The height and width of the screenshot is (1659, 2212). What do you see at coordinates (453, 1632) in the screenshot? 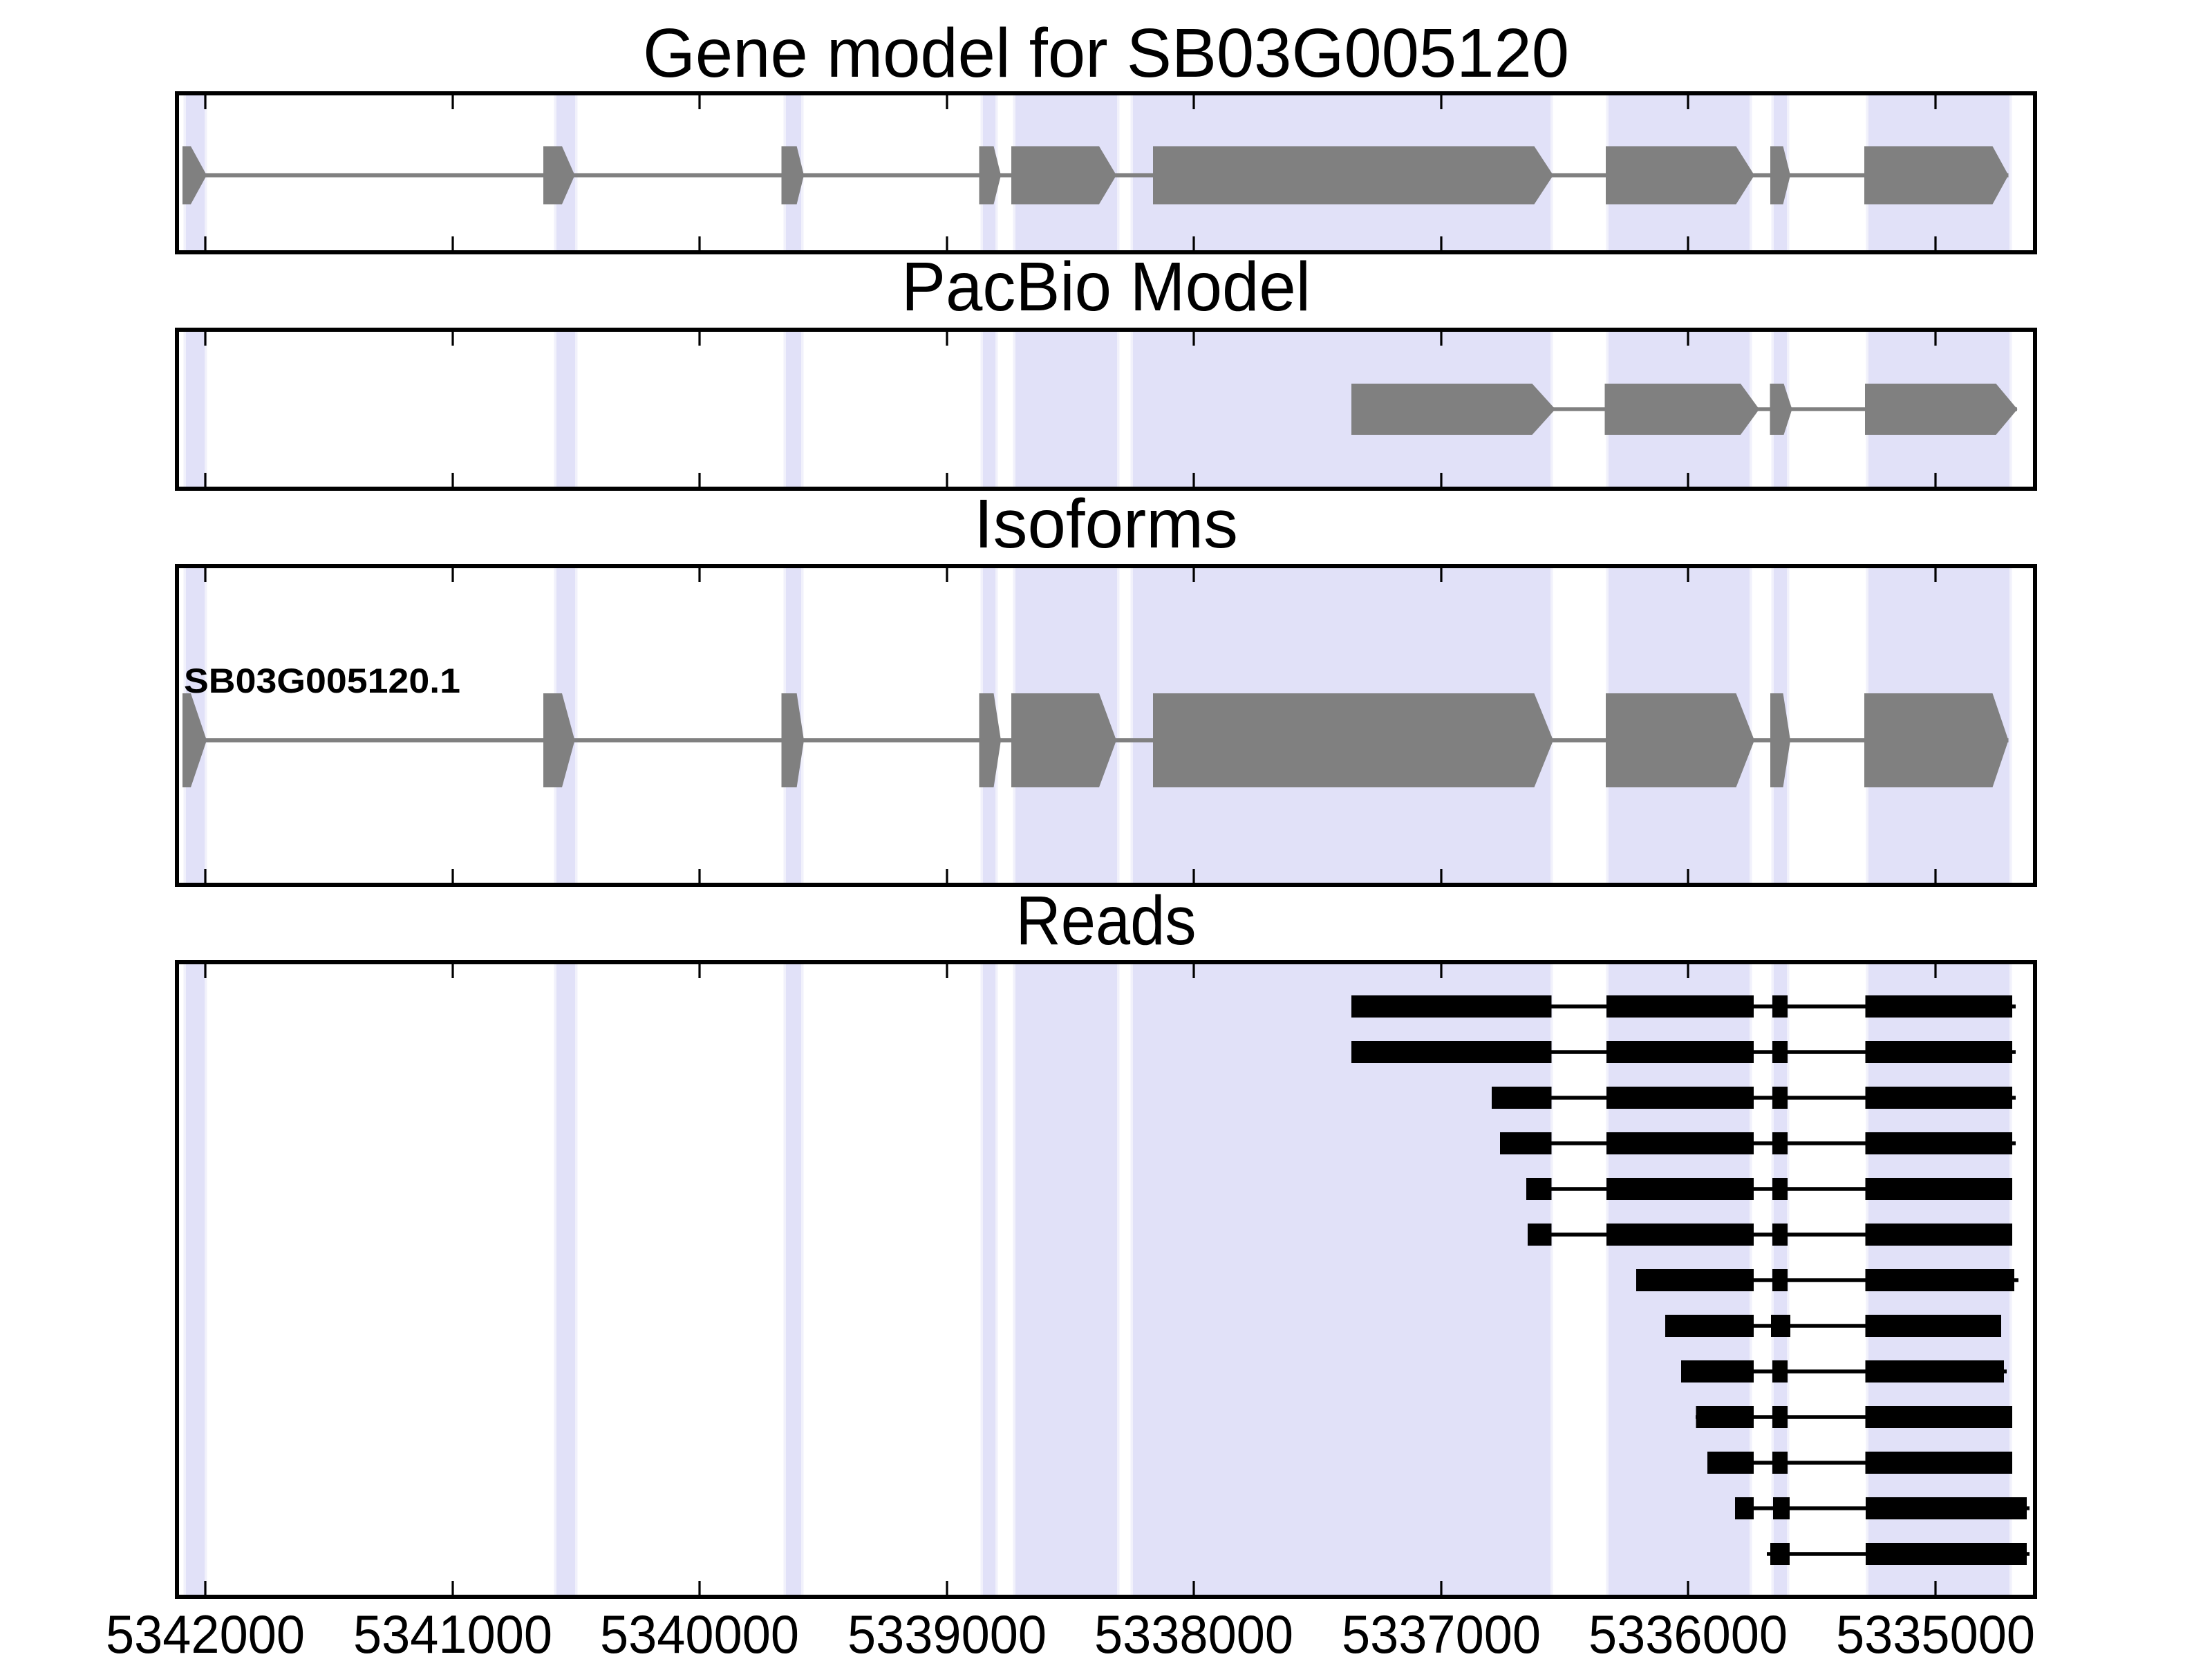
I see `svg-text: 5341000` at bounding box center [453, 1632].